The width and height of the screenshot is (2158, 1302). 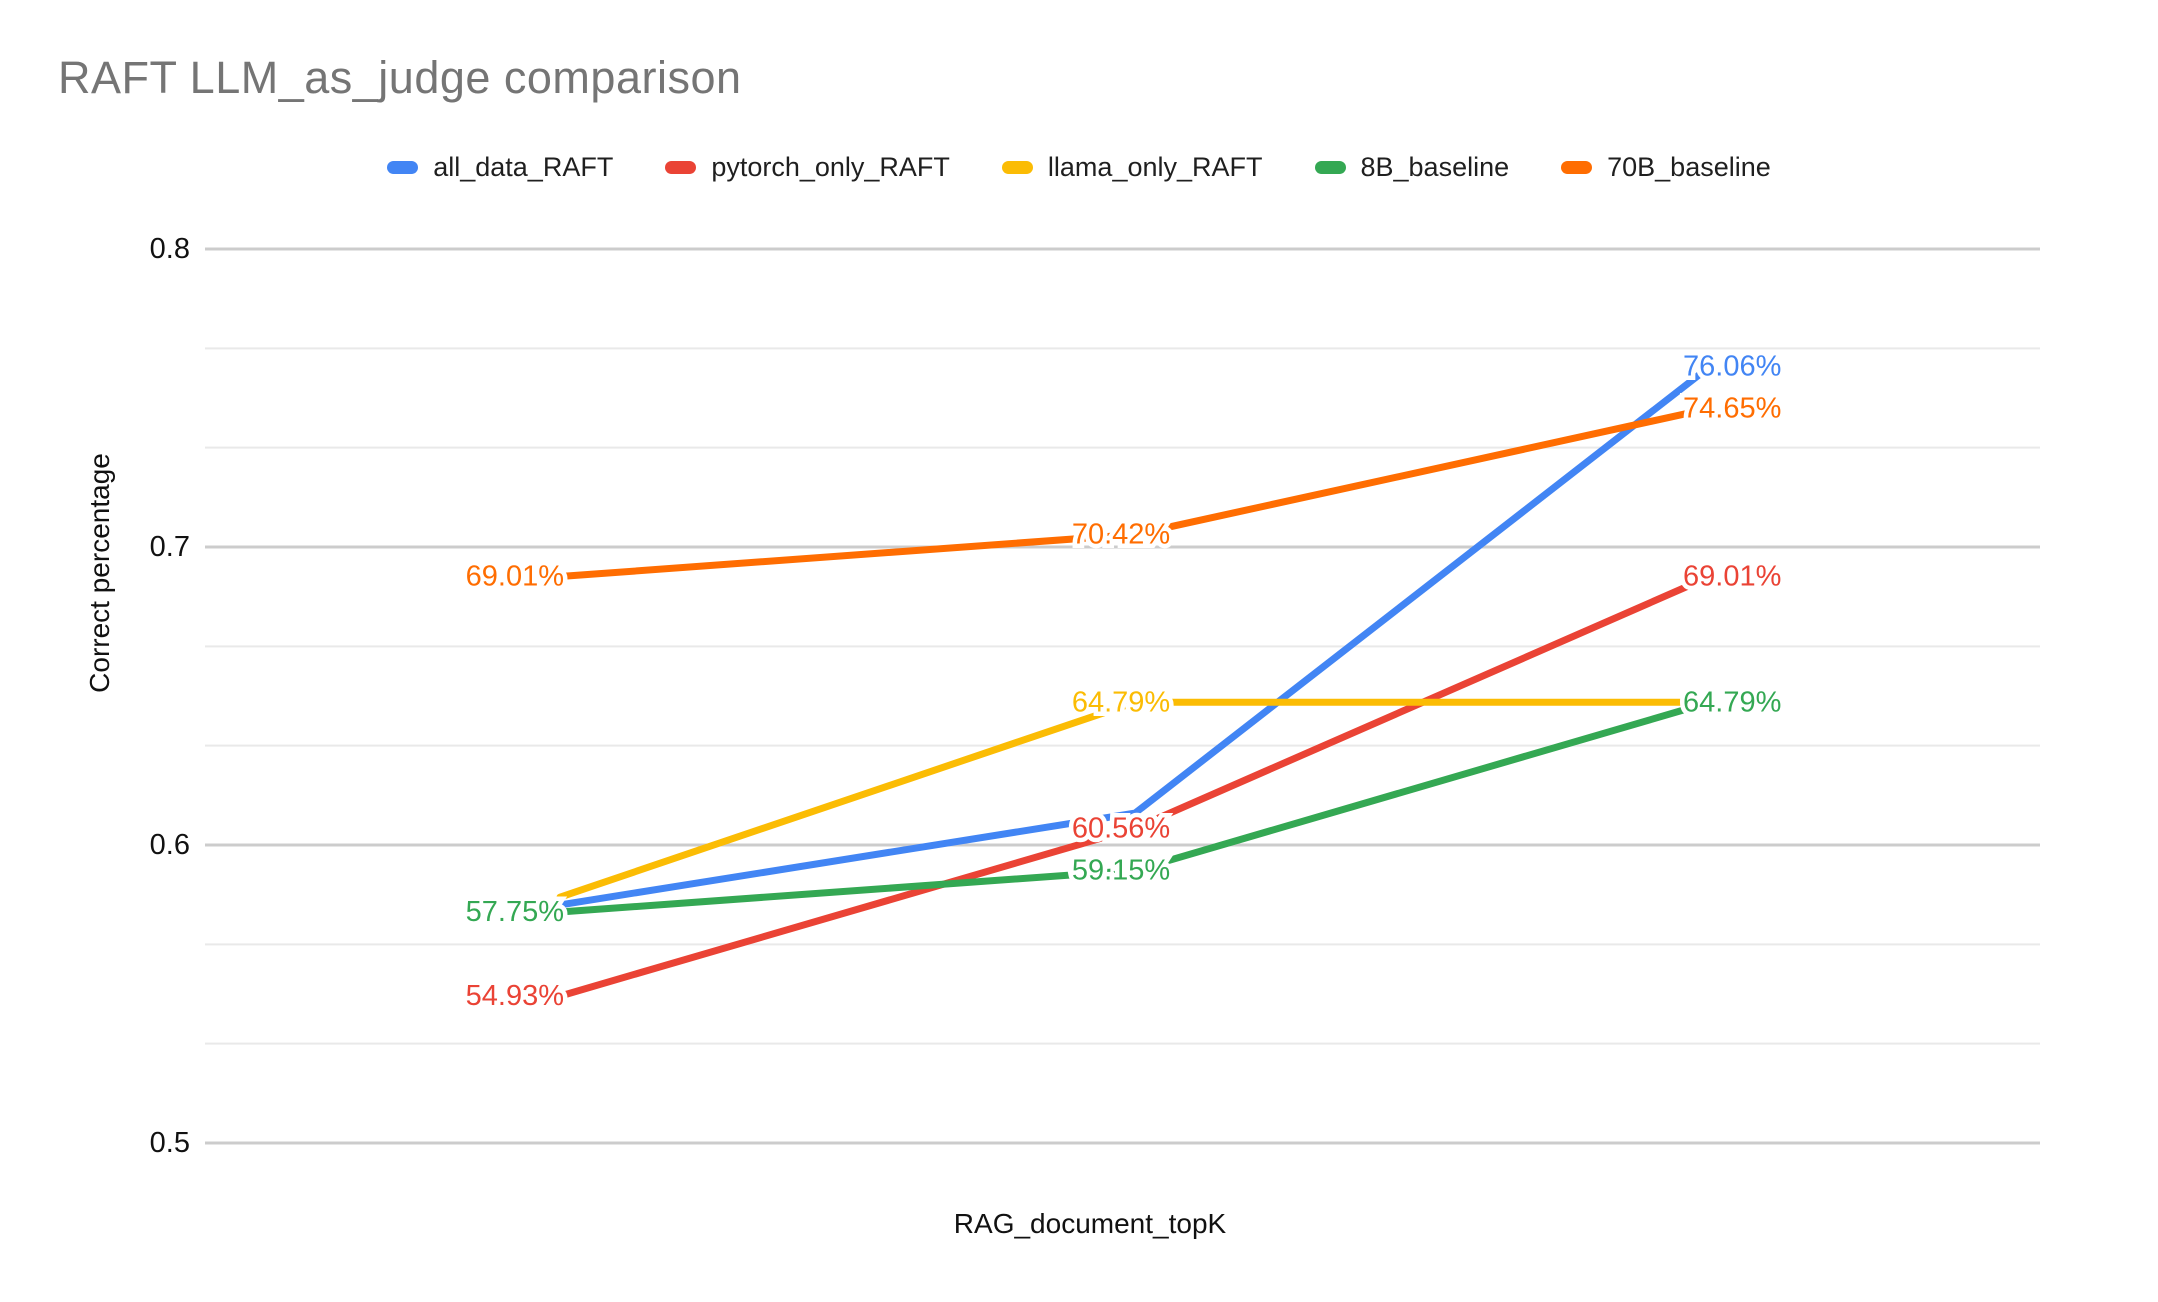 What do you see at coordinates (1121, 828) in the screenshot?
I see `data-label-pytorch_only_RAFT: 60.56%` at bounding box center [1121, 828].